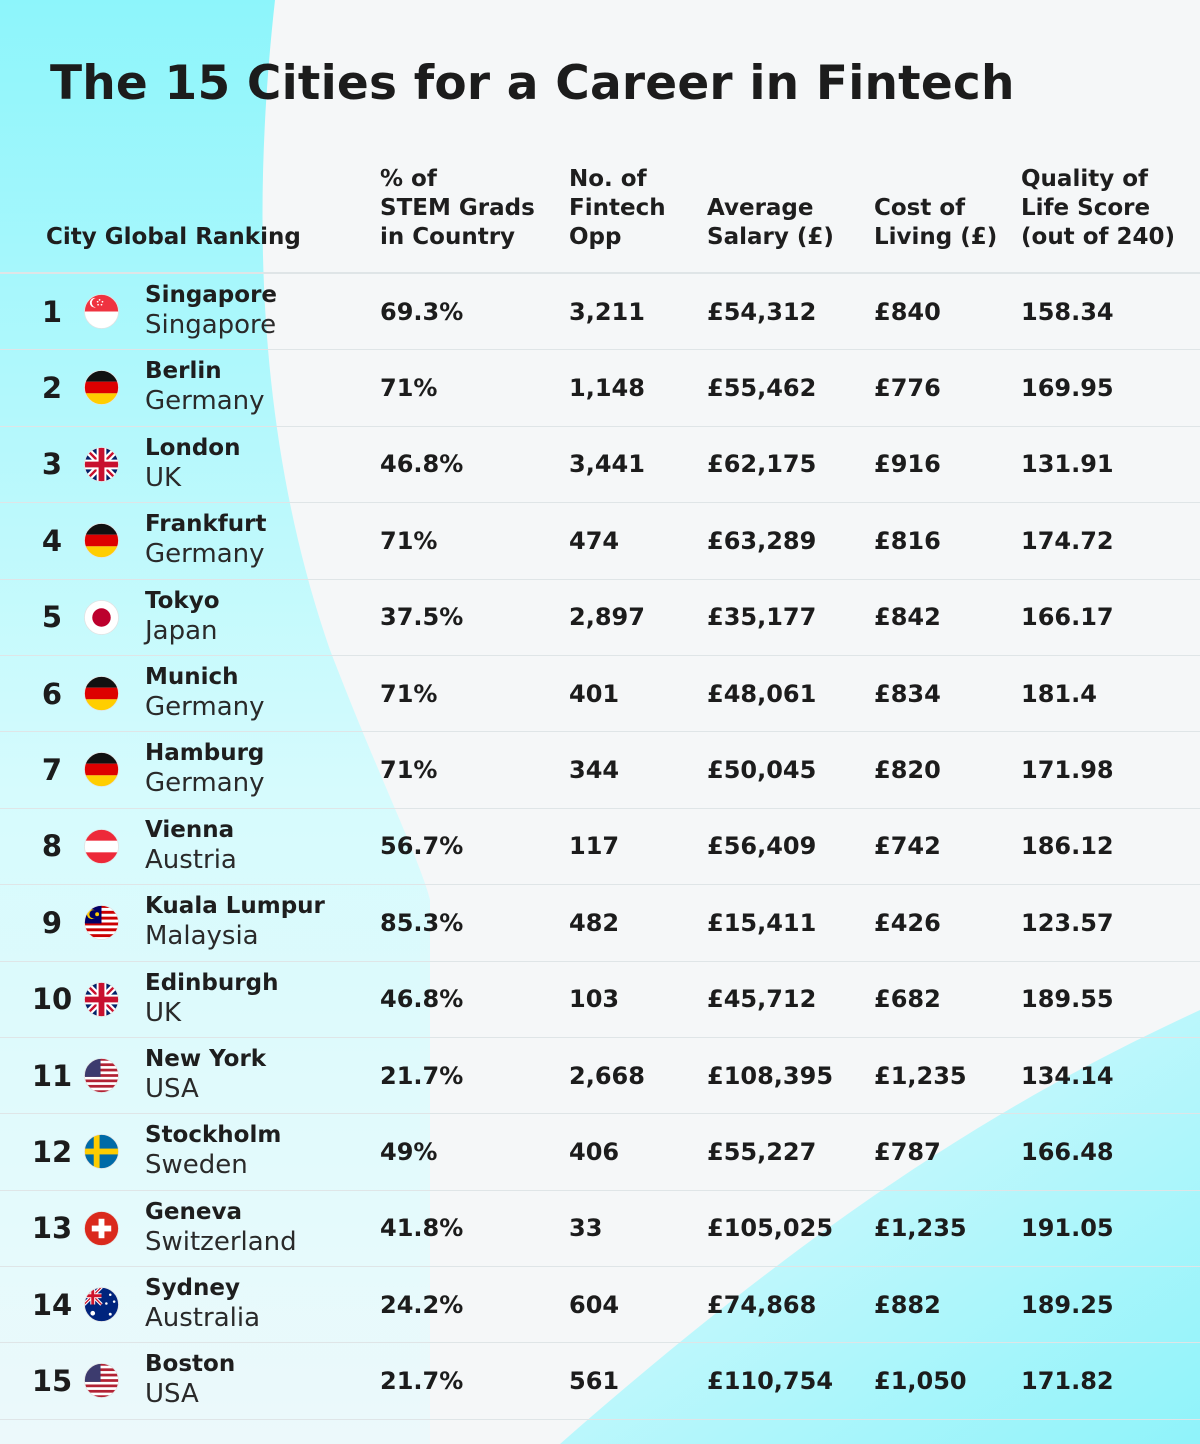 The width and height of the screenshot is (1200, 1444). Describe the element at coordinates (1067, 540) in the screenshot. I see `quality-of-life-value: 174.72` at that location.